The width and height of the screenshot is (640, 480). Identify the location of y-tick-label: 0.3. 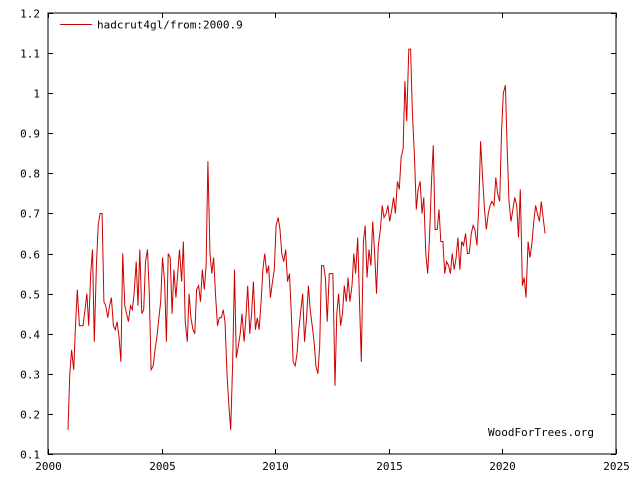
(30, 375).